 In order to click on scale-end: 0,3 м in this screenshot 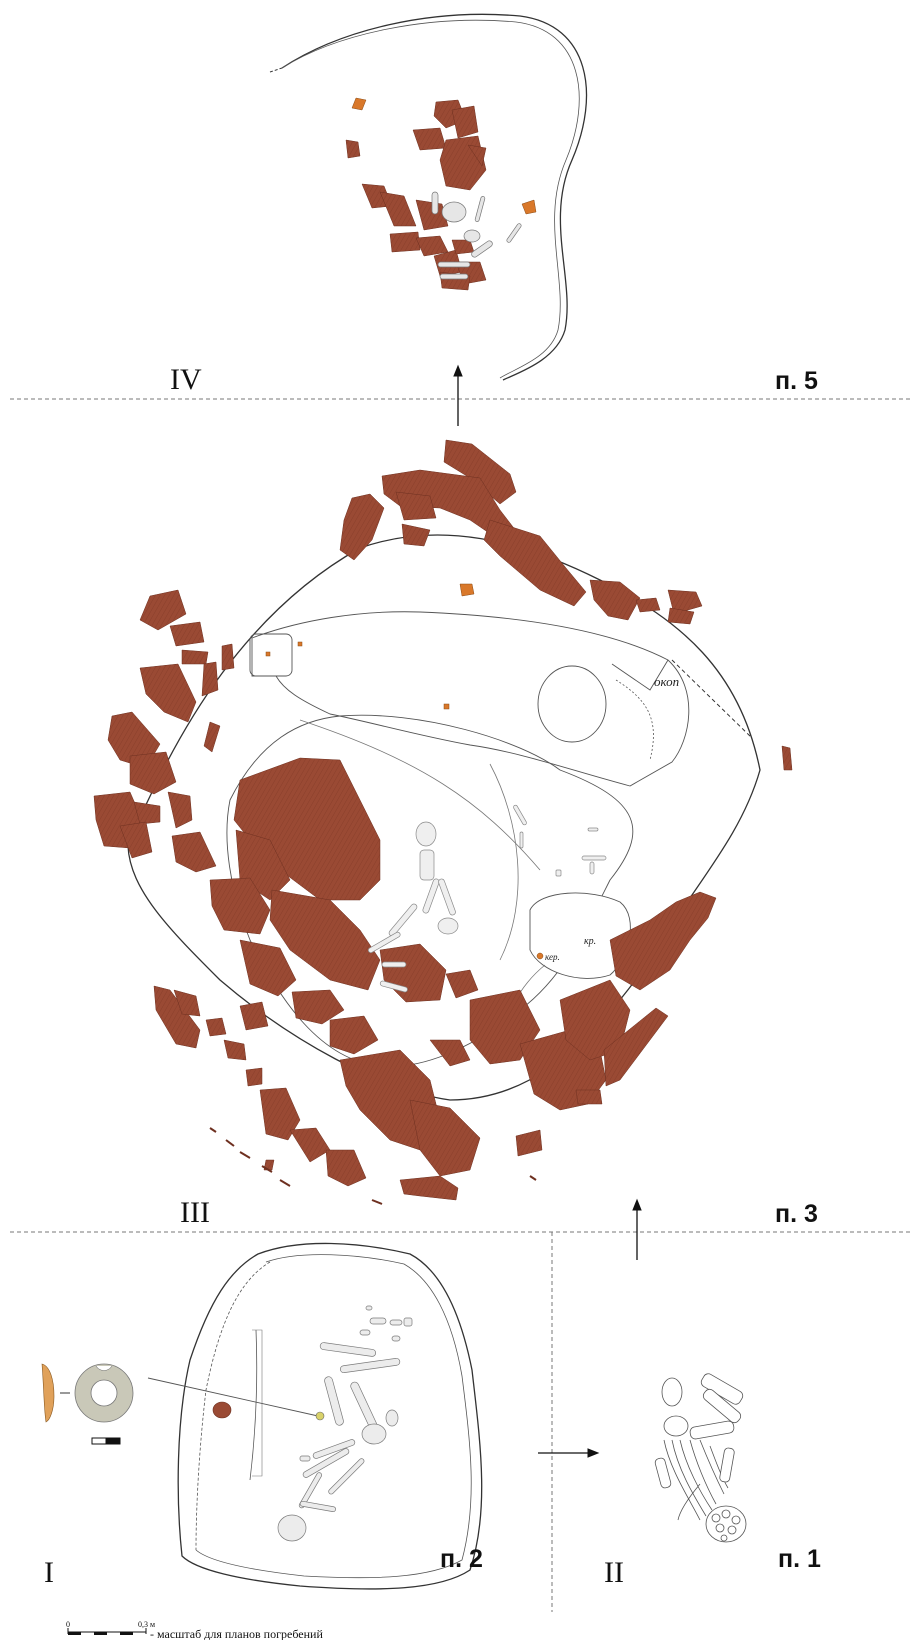, I will do `click(146, 1624)`.